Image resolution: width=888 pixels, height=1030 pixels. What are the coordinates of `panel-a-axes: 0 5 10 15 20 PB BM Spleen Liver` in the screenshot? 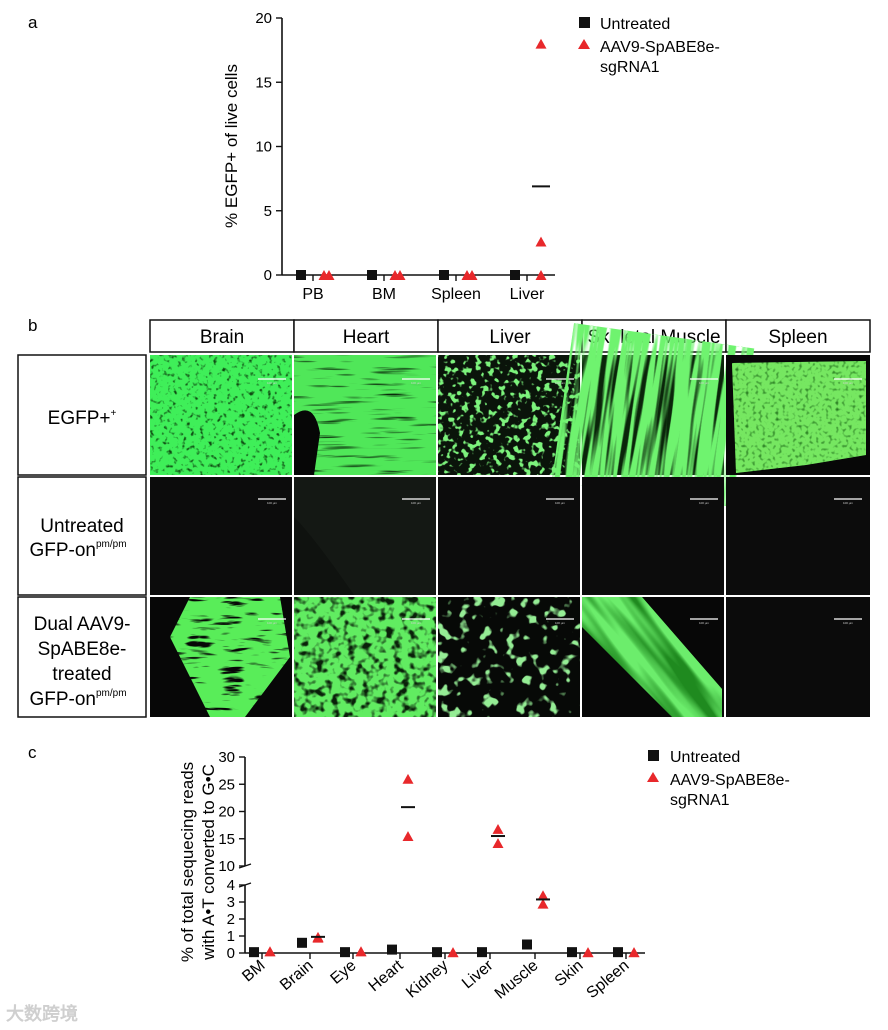 It's located at (405, 156).